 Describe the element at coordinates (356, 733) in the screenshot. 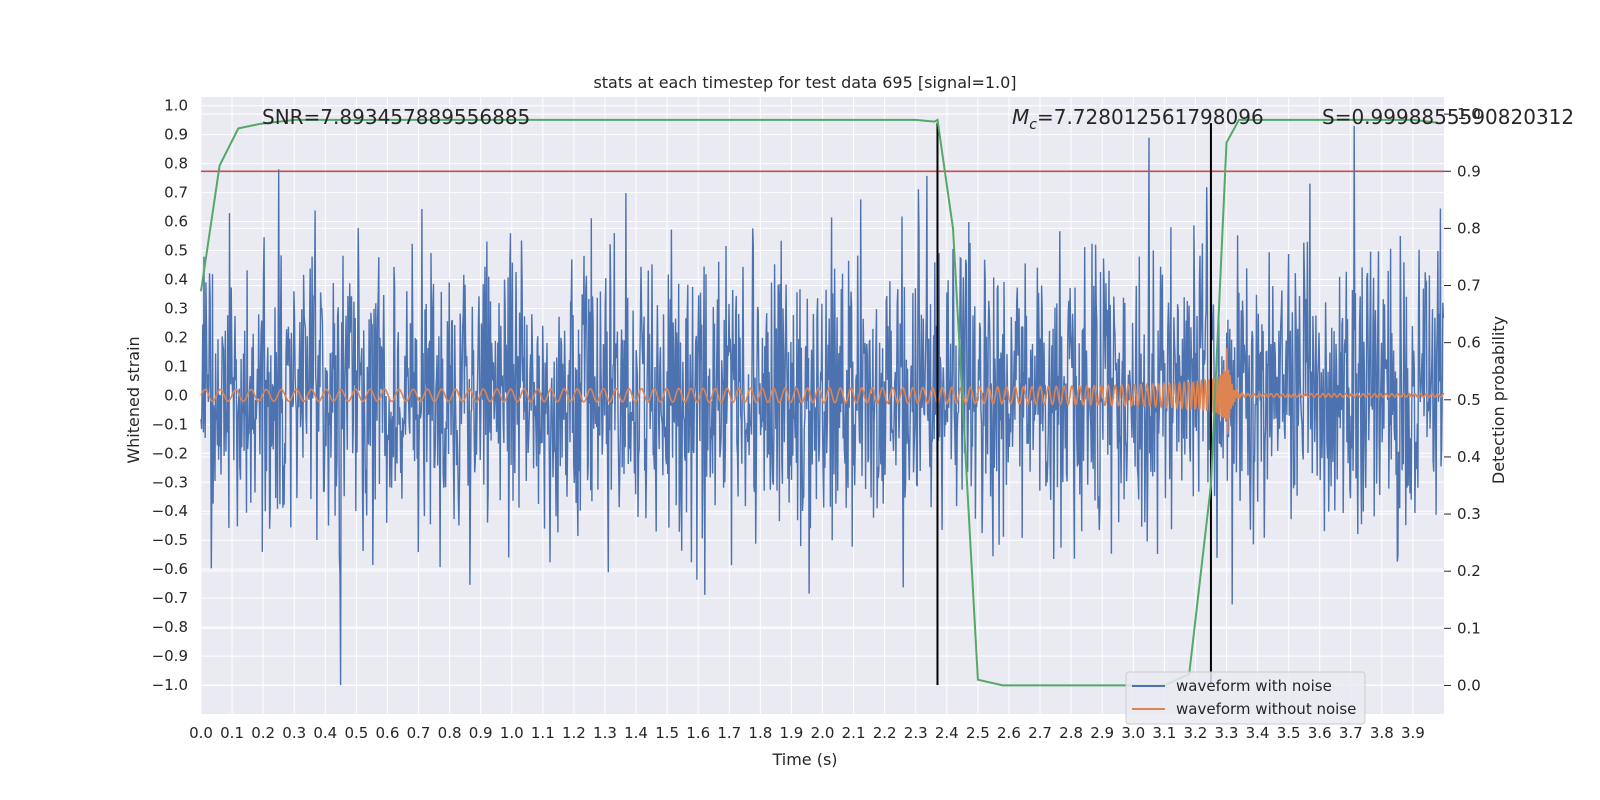

I see `x-tick-label: 0.5` at that location.